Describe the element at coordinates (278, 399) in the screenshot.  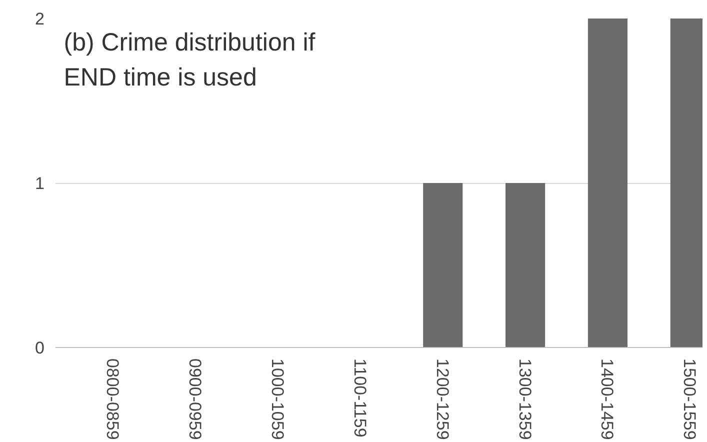
I see `x-tick-label: 1000-1059` at that location.